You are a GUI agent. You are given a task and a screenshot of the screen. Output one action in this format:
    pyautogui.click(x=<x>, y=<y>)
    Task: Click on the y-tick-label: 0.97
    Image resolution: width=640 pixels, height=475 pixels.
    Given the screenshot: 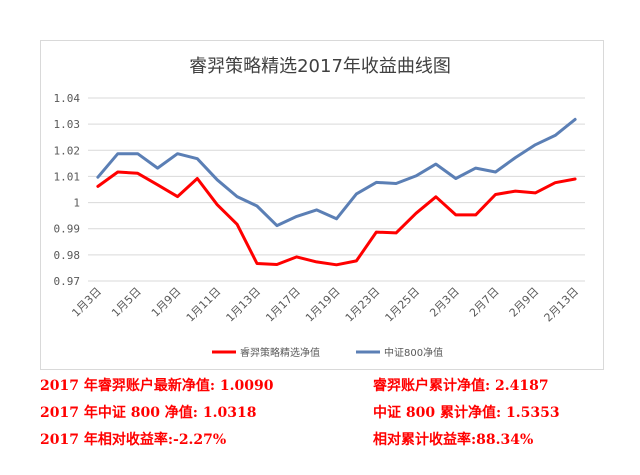 What is the action you would take?
    pyautogui.click(x=67, y=281)
    